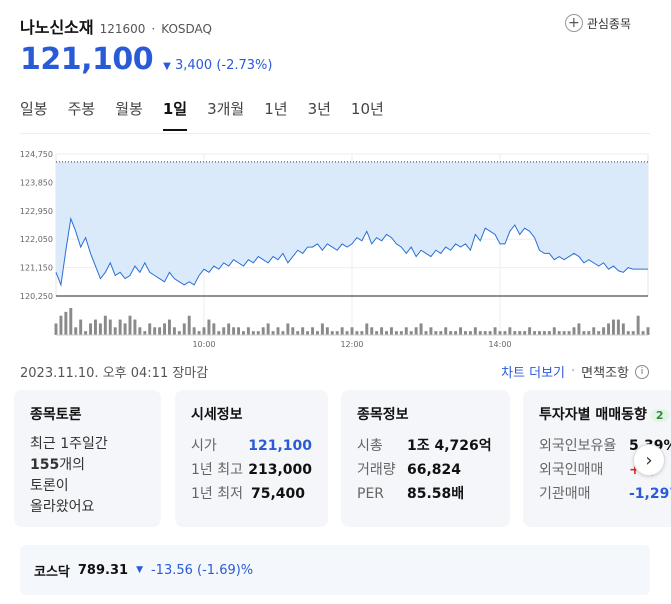 This screenshot has width=671, height=604. Describe the element at coordinates (57, 27) in the screenshot. I see `stock-name: 나노신소재` at that location.